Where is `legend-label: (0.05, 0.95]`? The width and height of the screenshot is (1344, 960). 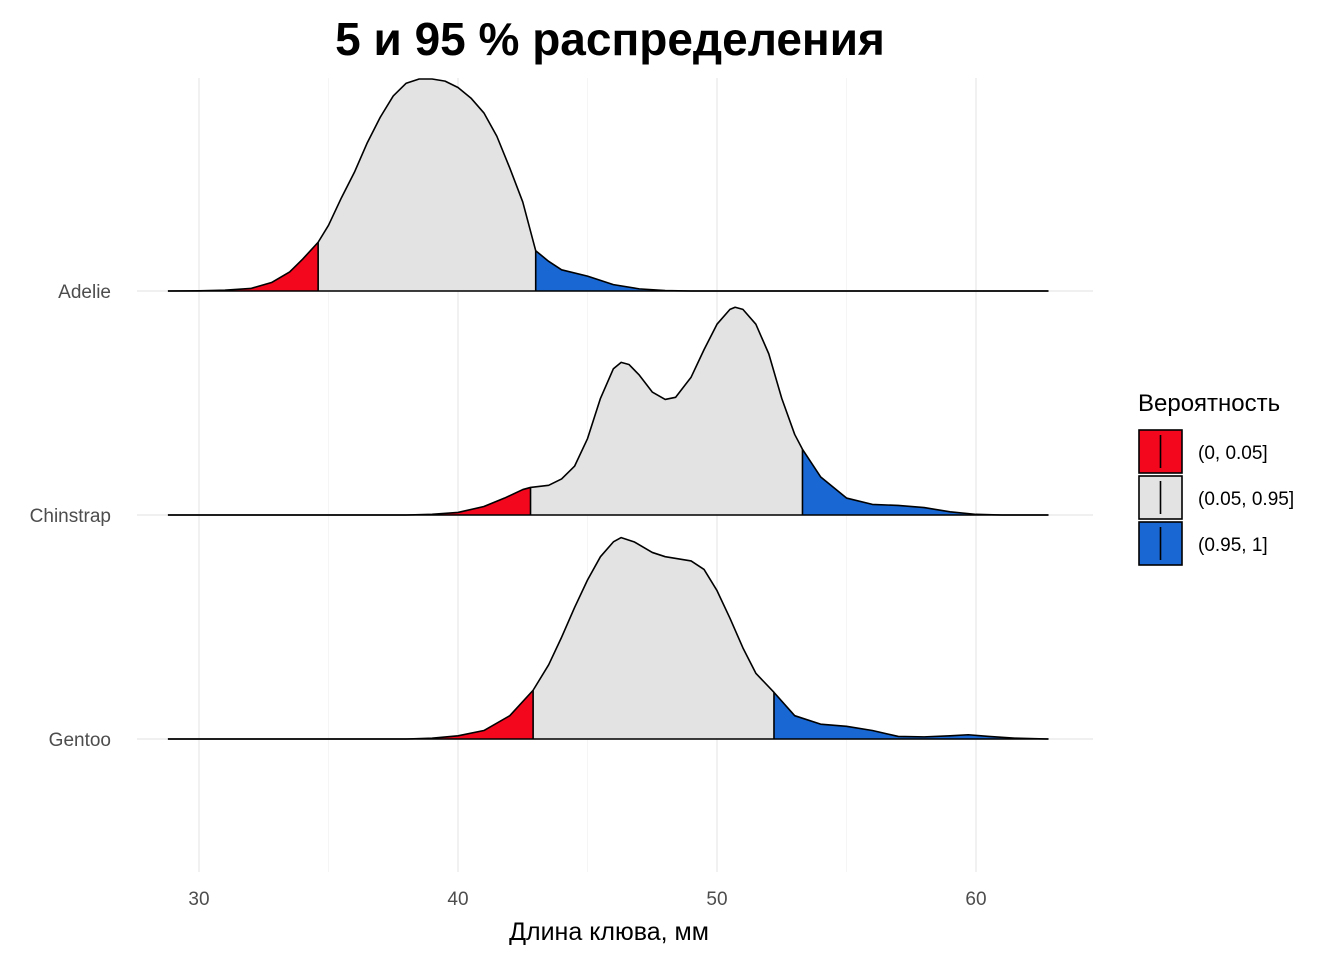 legend-label: (0.05, 0.95] is located at coordinates (1246, 499).